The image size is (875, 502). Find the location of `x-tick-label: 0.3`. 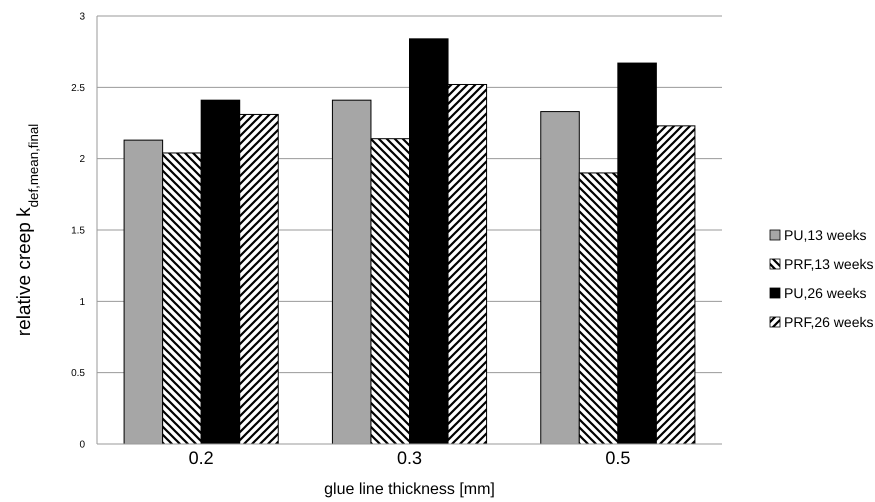

x-tick-label: 0.3 is located at coordinates (409, 458).